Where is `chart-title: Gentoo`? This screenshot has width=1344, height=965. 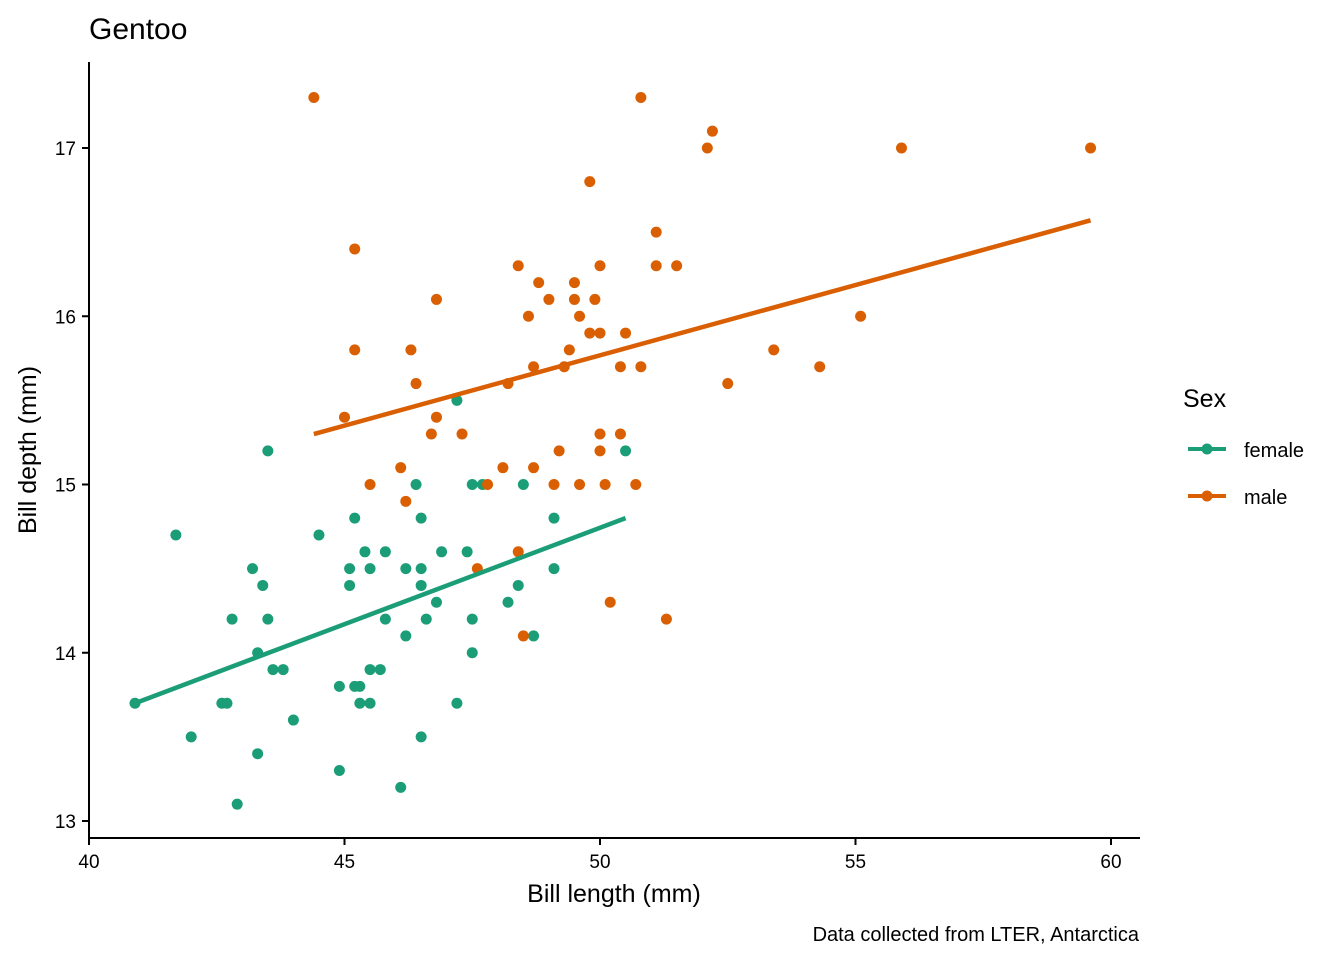
chart-title: Gentoo is located at coordinates (138, 29).